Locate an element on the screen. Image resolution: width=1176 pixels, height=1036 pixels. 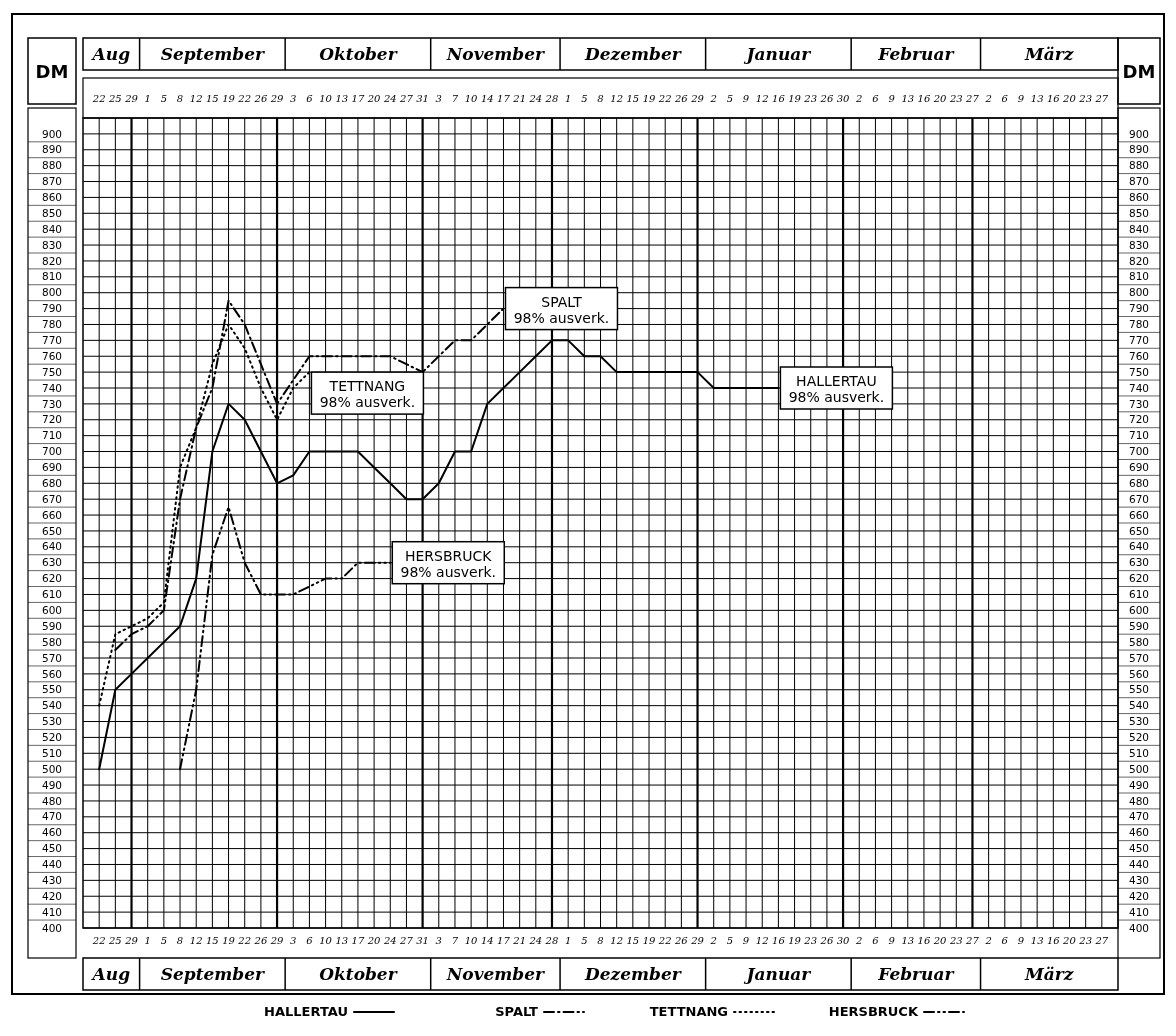
y-tick-label: 850 is located at coordinates (52, 212).